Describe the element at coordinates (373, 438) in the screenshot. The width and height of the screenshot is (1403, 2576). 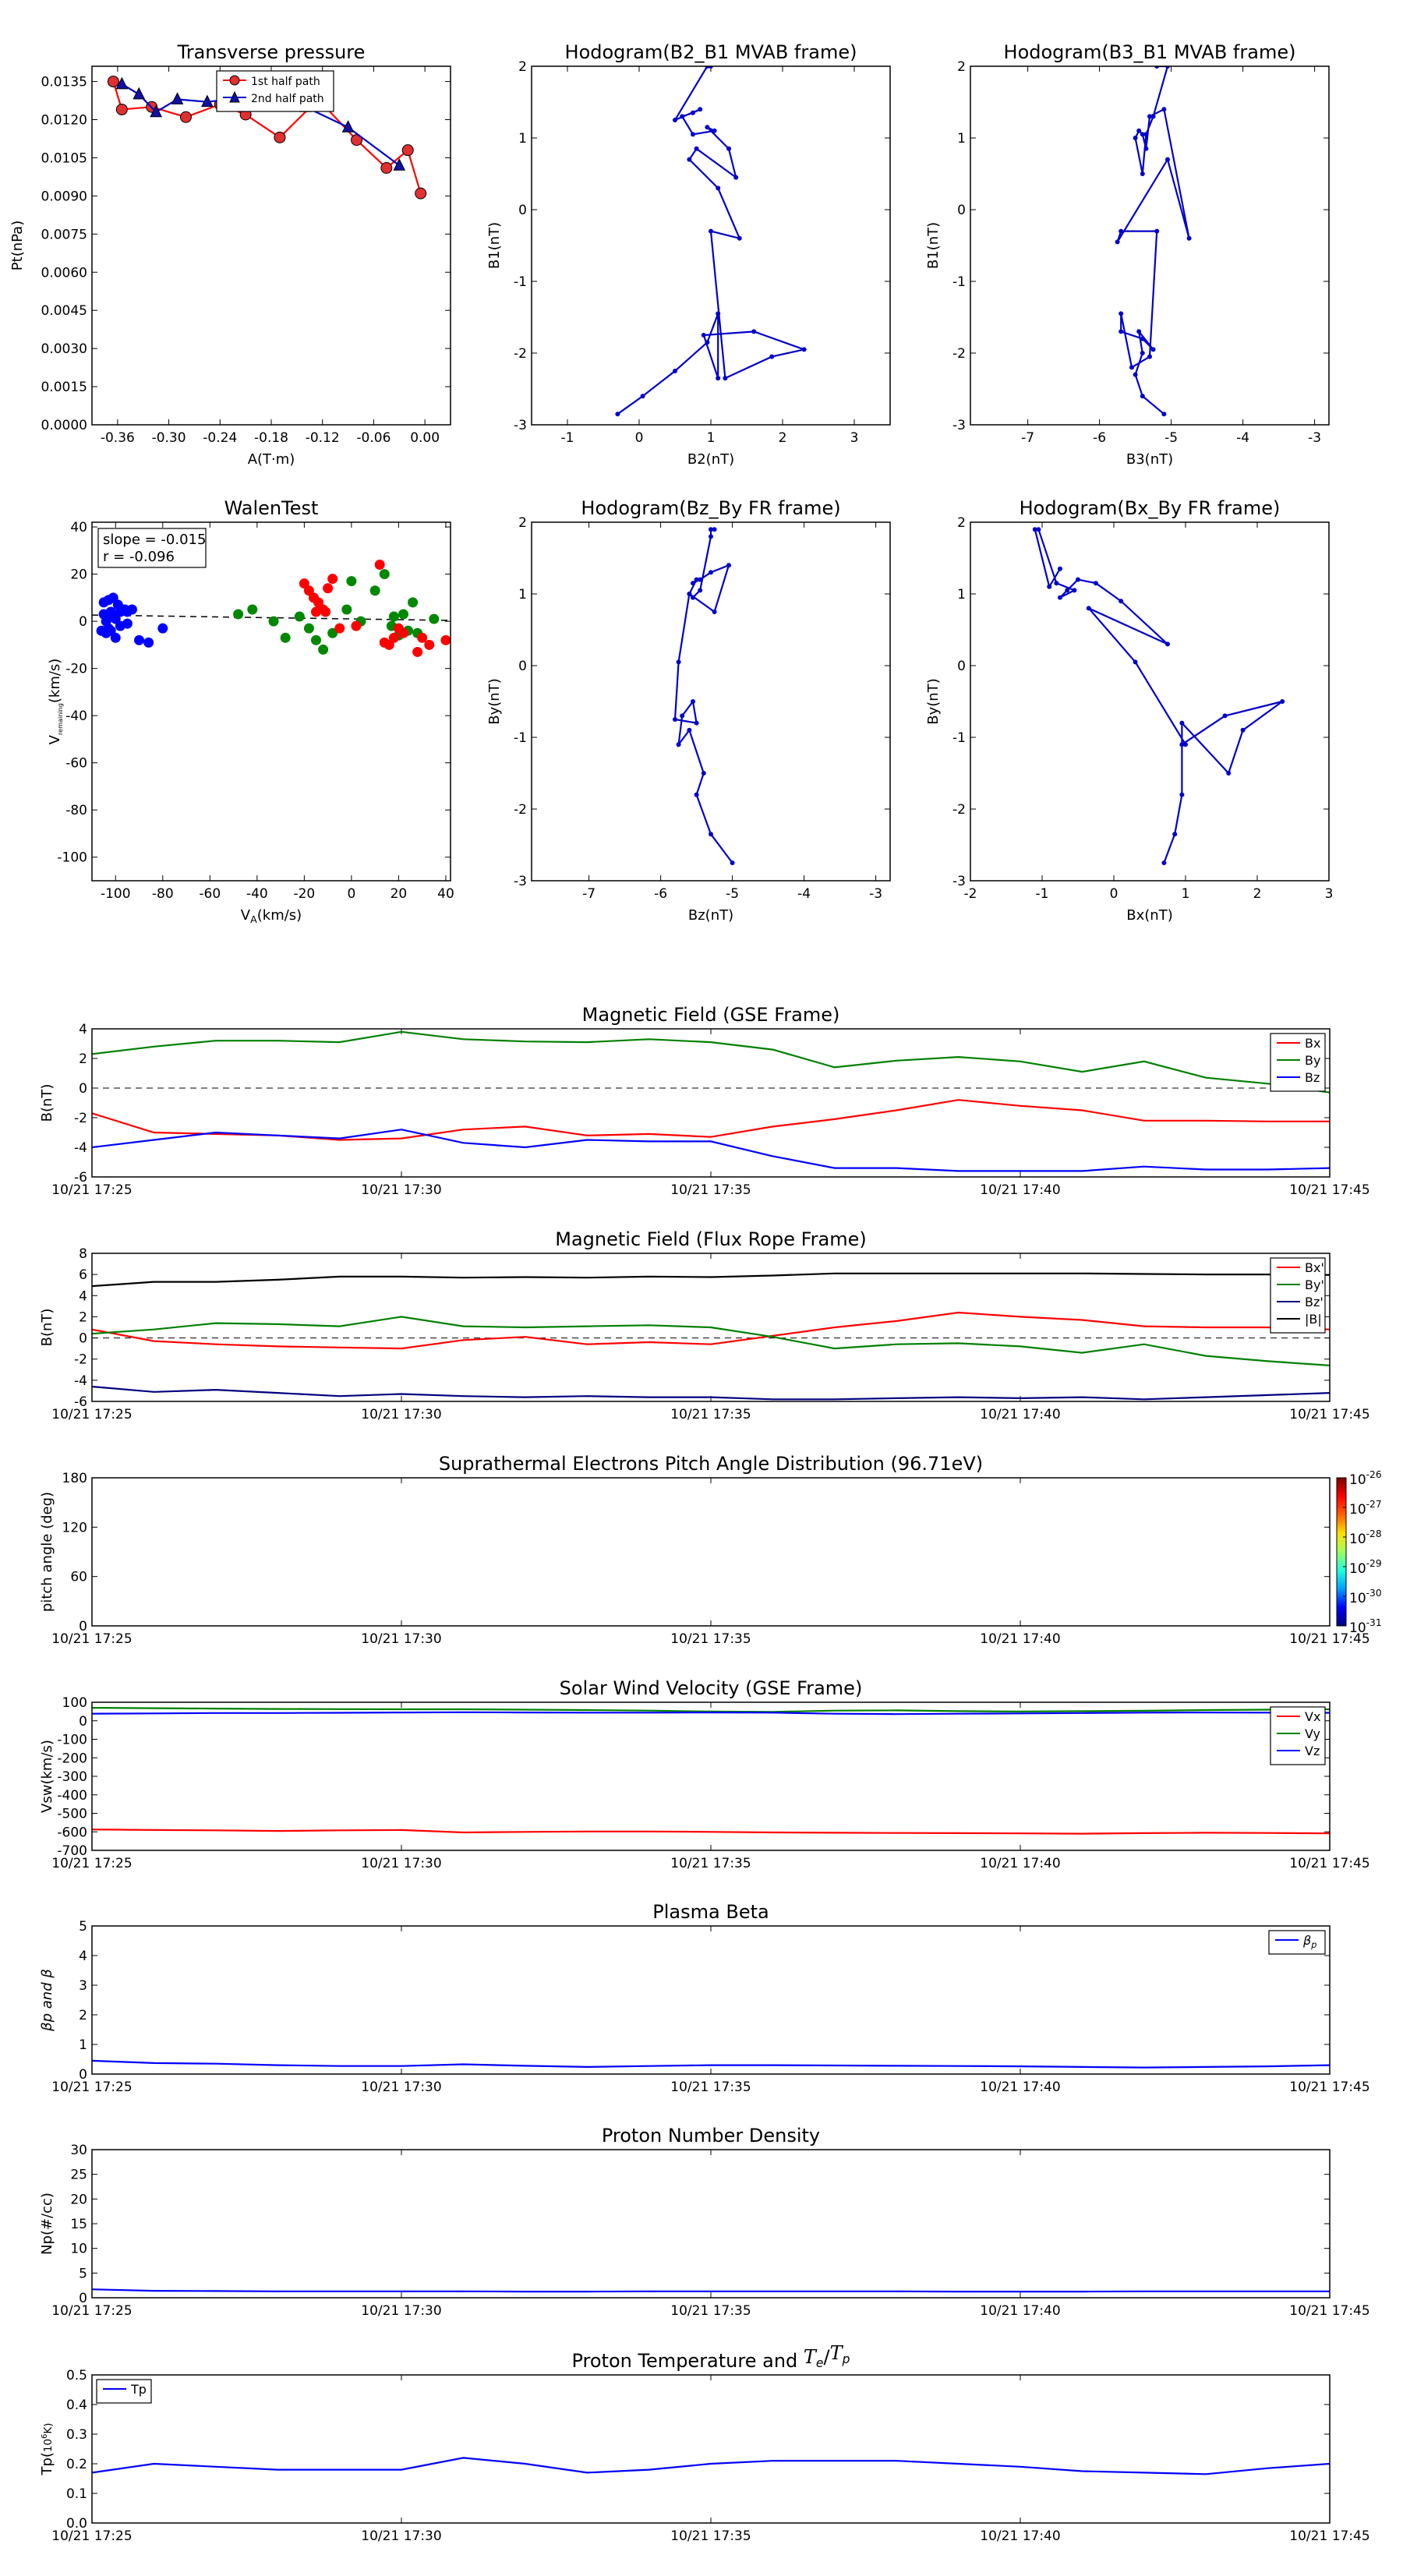
I see `x-tick-label: -0.06` at that location.